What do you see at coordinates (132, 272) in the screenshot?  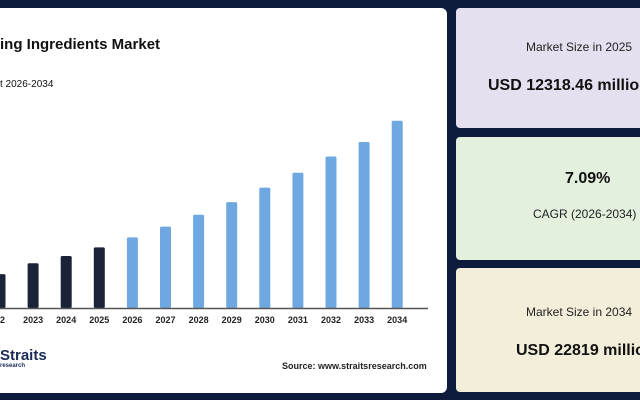 I see `bar-2026` at bounding box center [132, 272].